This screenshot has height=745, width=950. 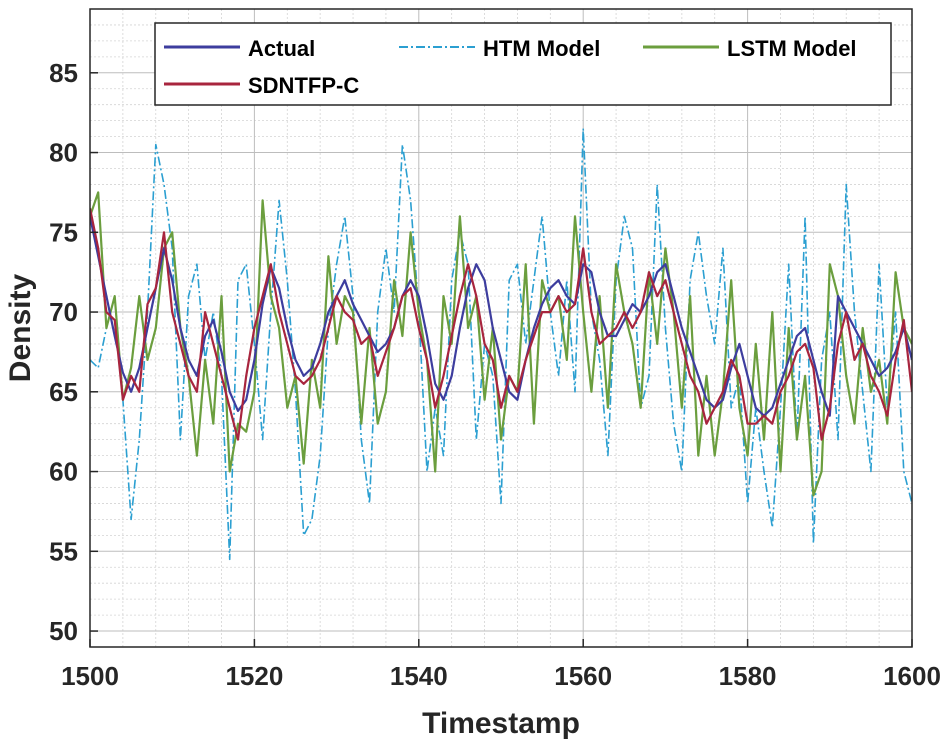 I want to click on y-tick-label: 85, so click(x=63, y=73).